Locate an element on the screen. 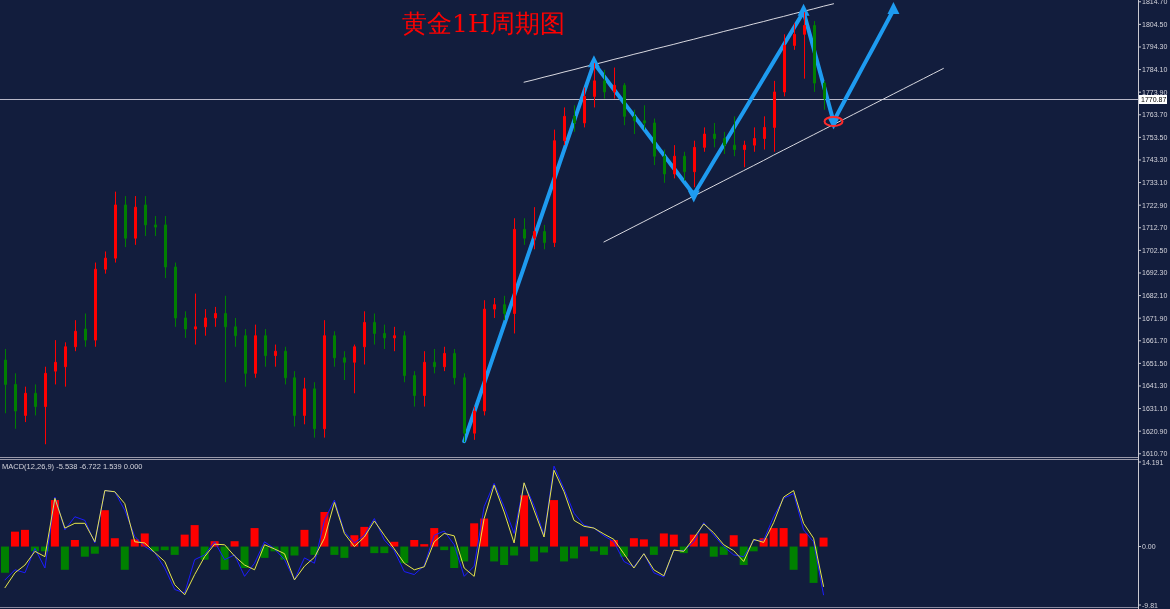 This screenshot has height=609, width=1170. chart-title: 黄金1H周期图 is located at coordinates (483, 23).